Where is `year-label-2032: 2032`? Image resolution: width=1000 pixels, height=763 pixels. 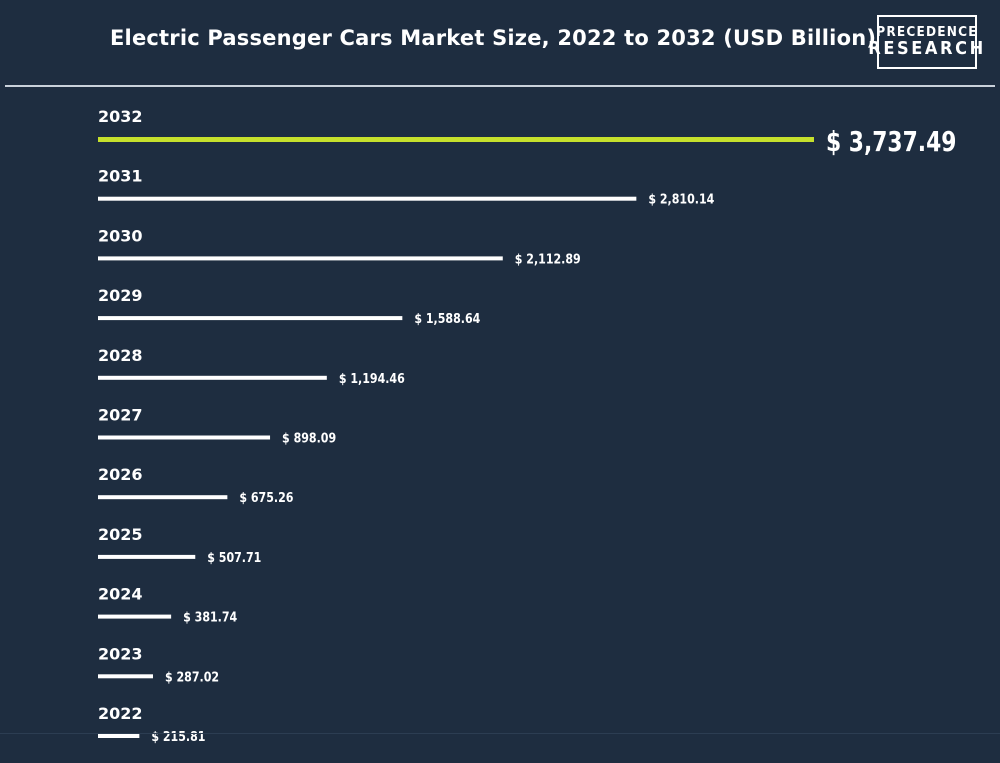
year-label-2032: 2032 is located at coordinates (120, 116).